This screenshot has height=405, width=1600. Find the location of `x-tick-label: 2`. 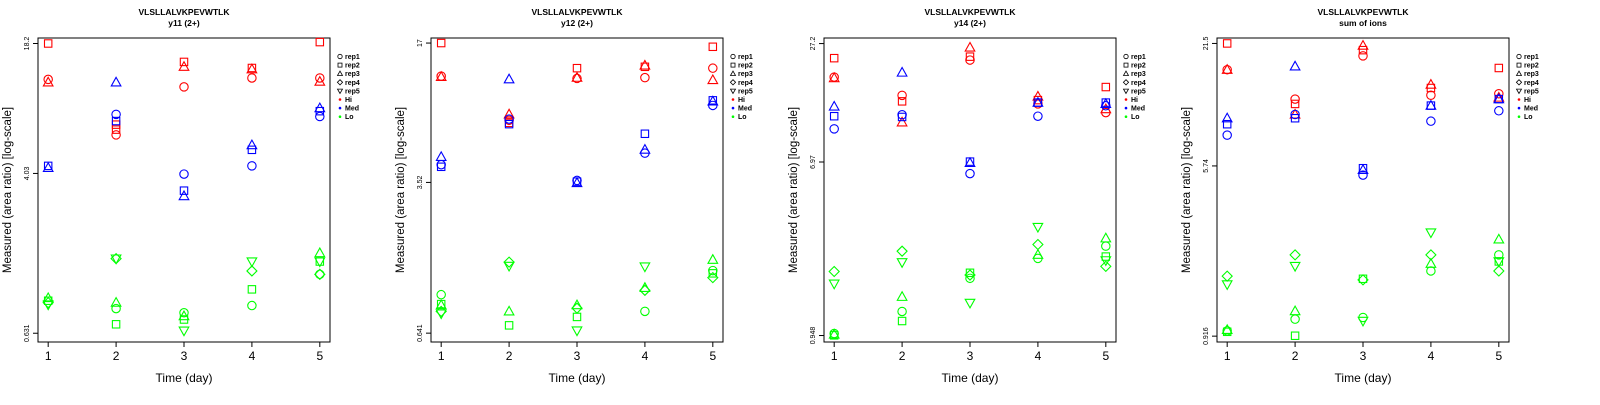

x-tick-label: 2 is located at coordinates (509, 356).